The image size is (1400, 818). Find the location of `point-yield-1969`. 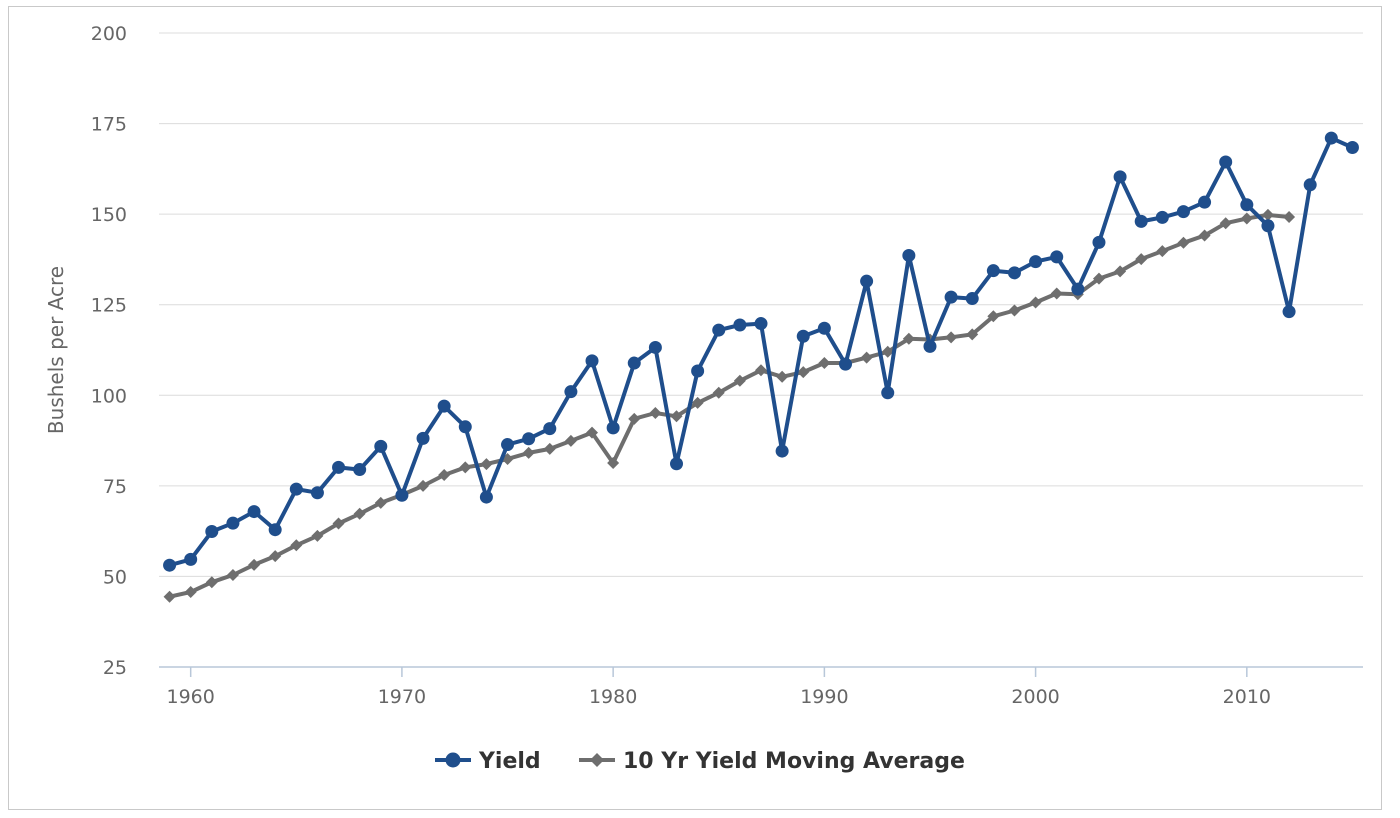

point-yield-1969 is located at coordinates (381, 446).